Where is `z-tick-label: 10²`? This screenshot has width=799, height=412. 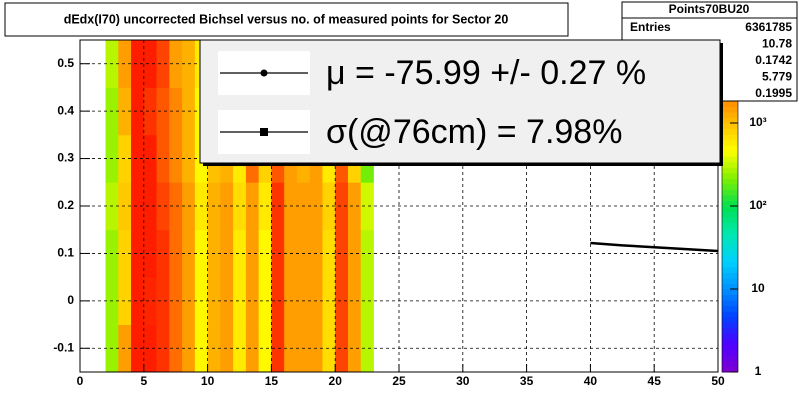 z-tick-label: 10² is located at coordinates (757, 205).